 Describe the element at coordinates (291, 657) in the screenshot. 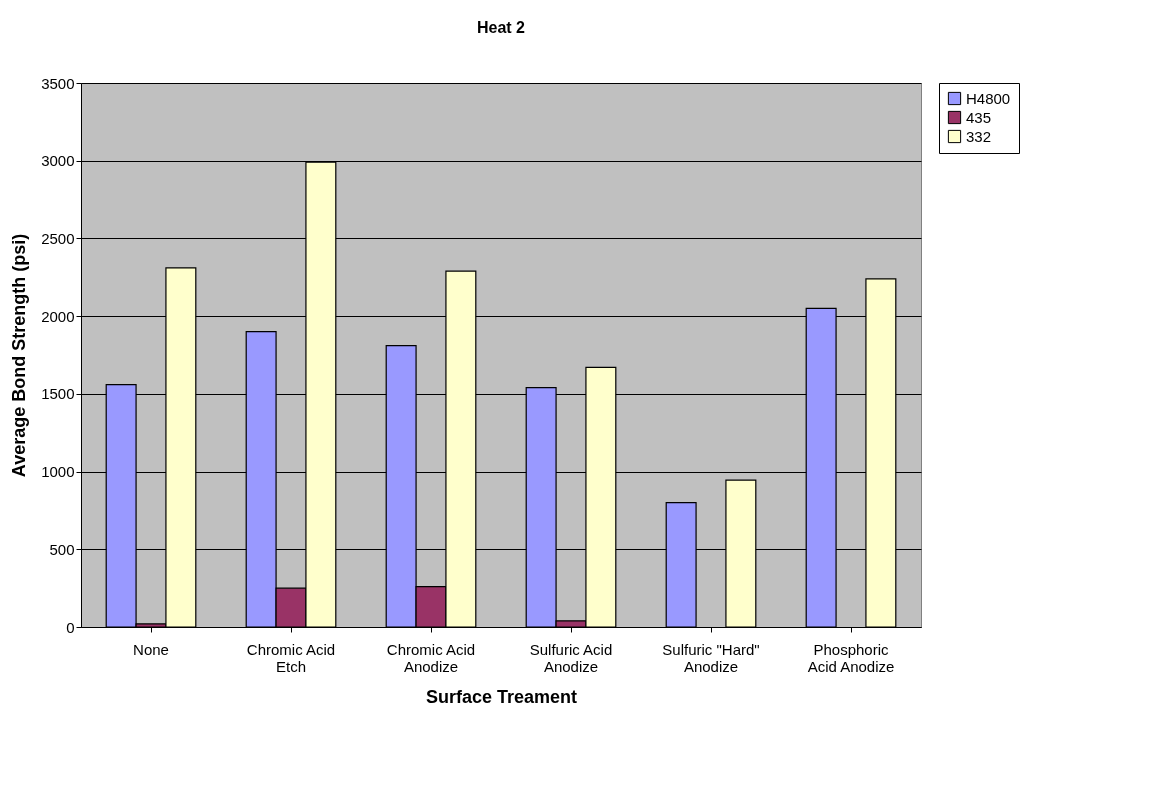

I see `x-tick-label: Chromic Acid Etch` at that location.